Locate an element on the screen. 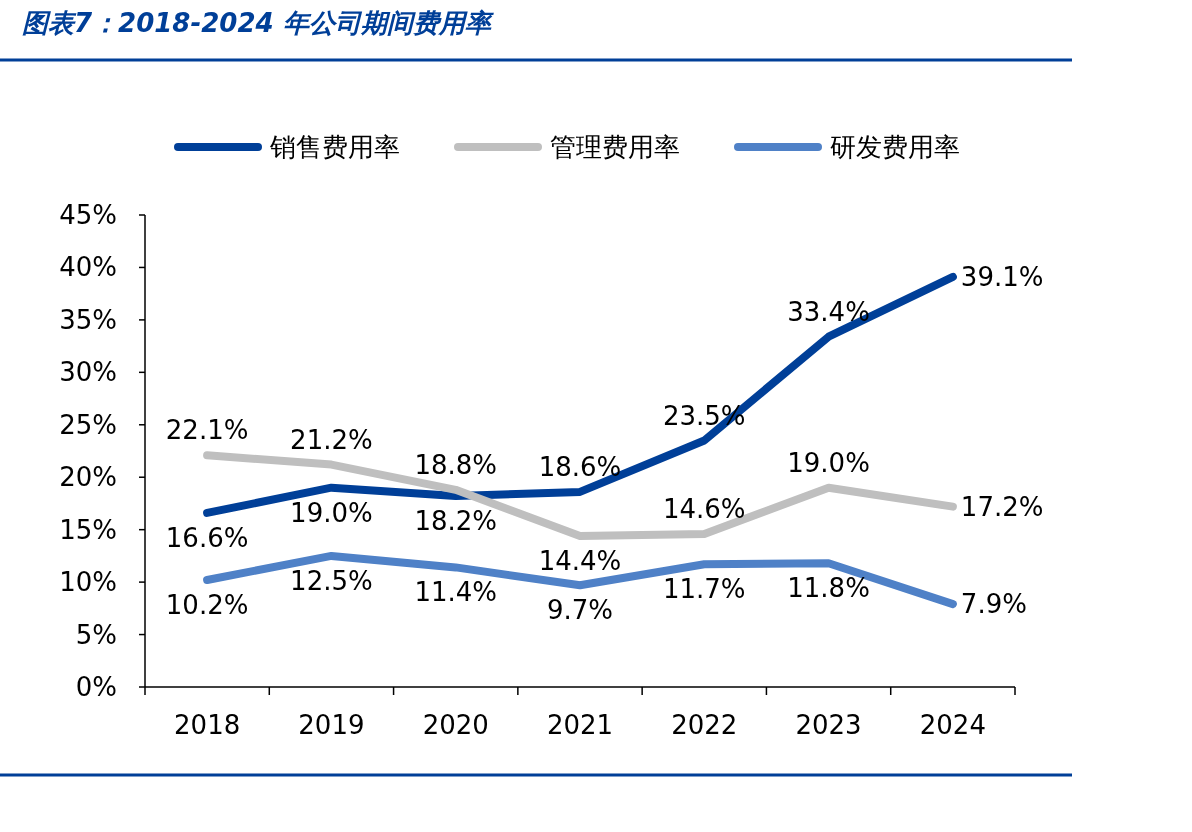  x-tick-label: 2021 is located at coordinates (580, 725).